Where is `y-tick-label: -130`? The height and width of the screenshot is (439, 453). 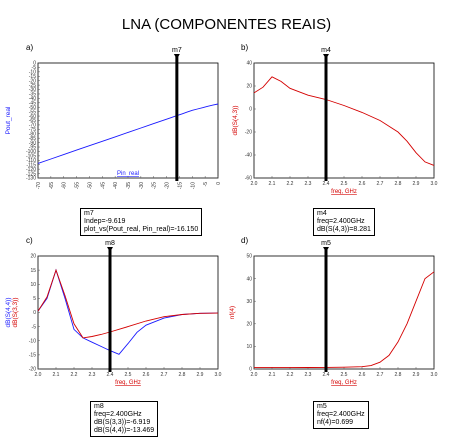
y-tick-label: -130 is located at coordinates (31, 179).